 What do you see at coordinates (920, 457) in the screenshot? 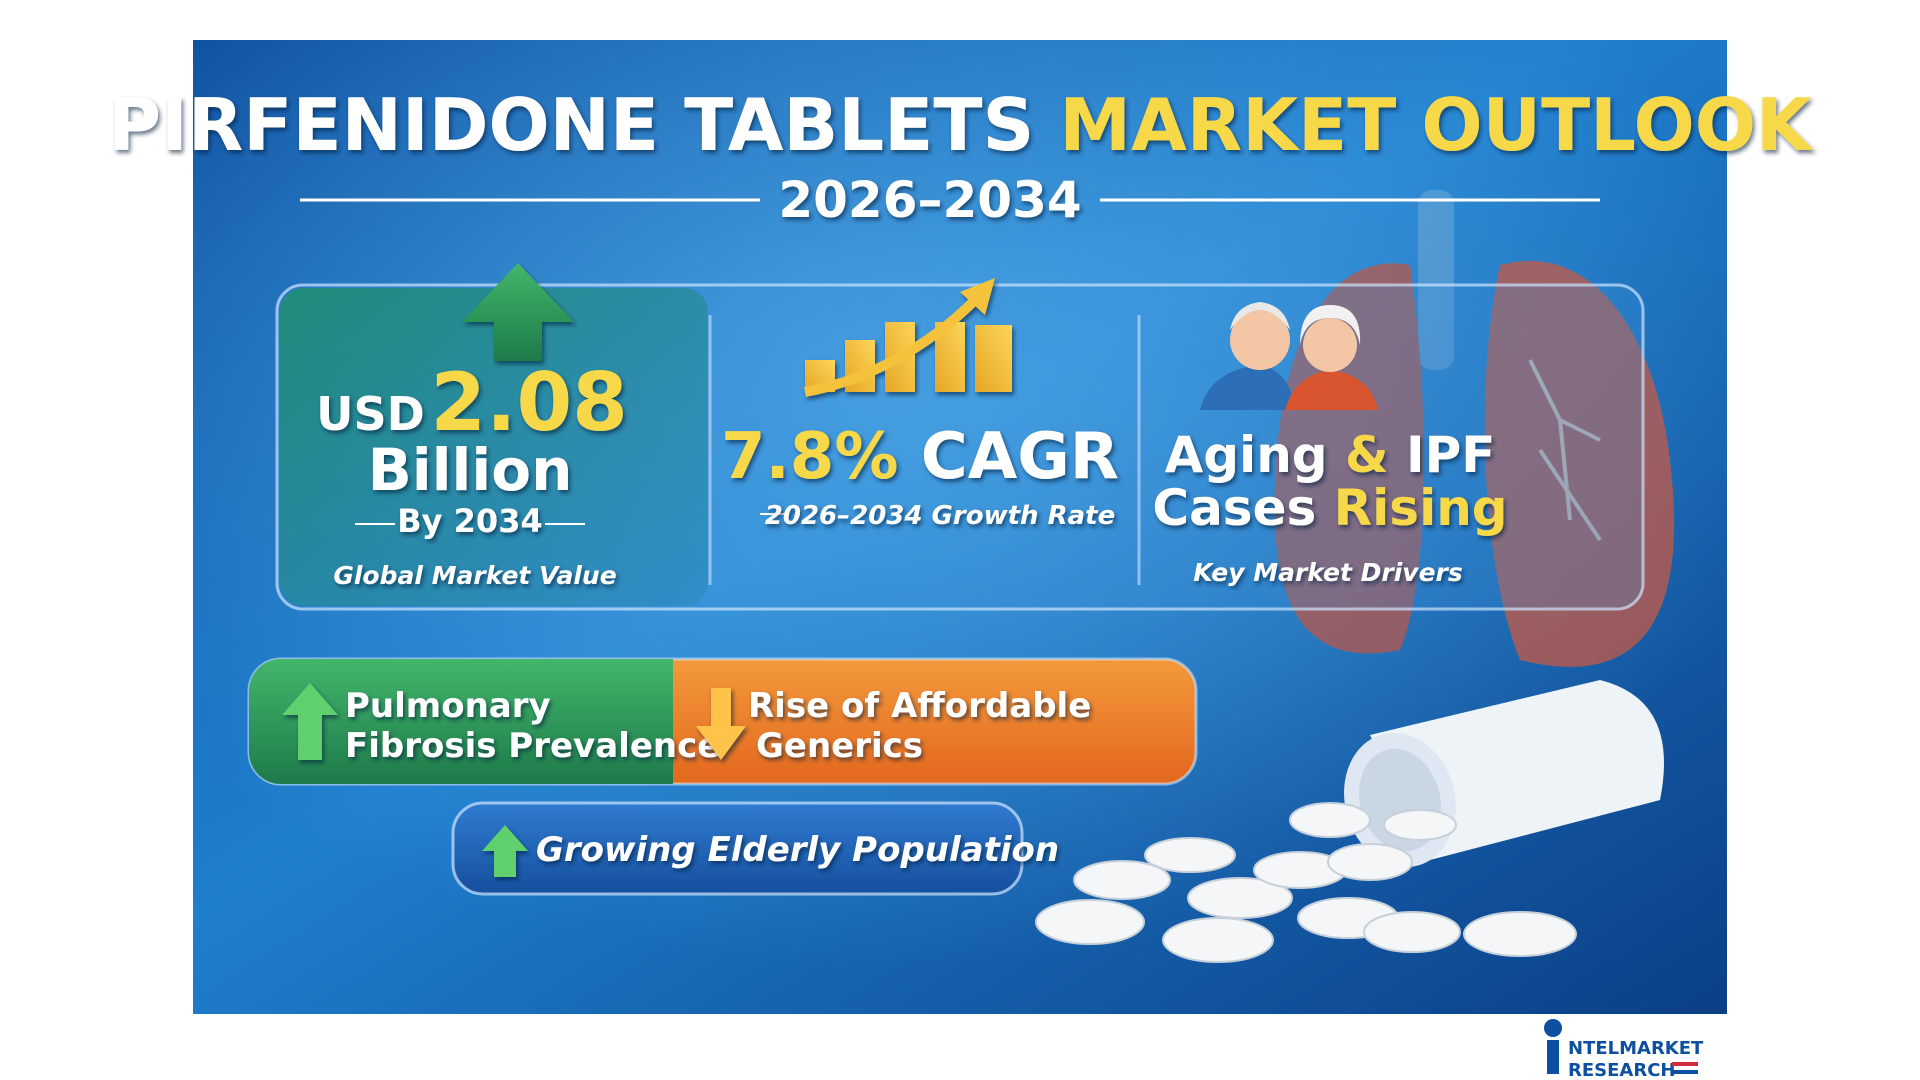
I see `growth-rate: 7.8% CAGR` at bounding box center [920, 457].